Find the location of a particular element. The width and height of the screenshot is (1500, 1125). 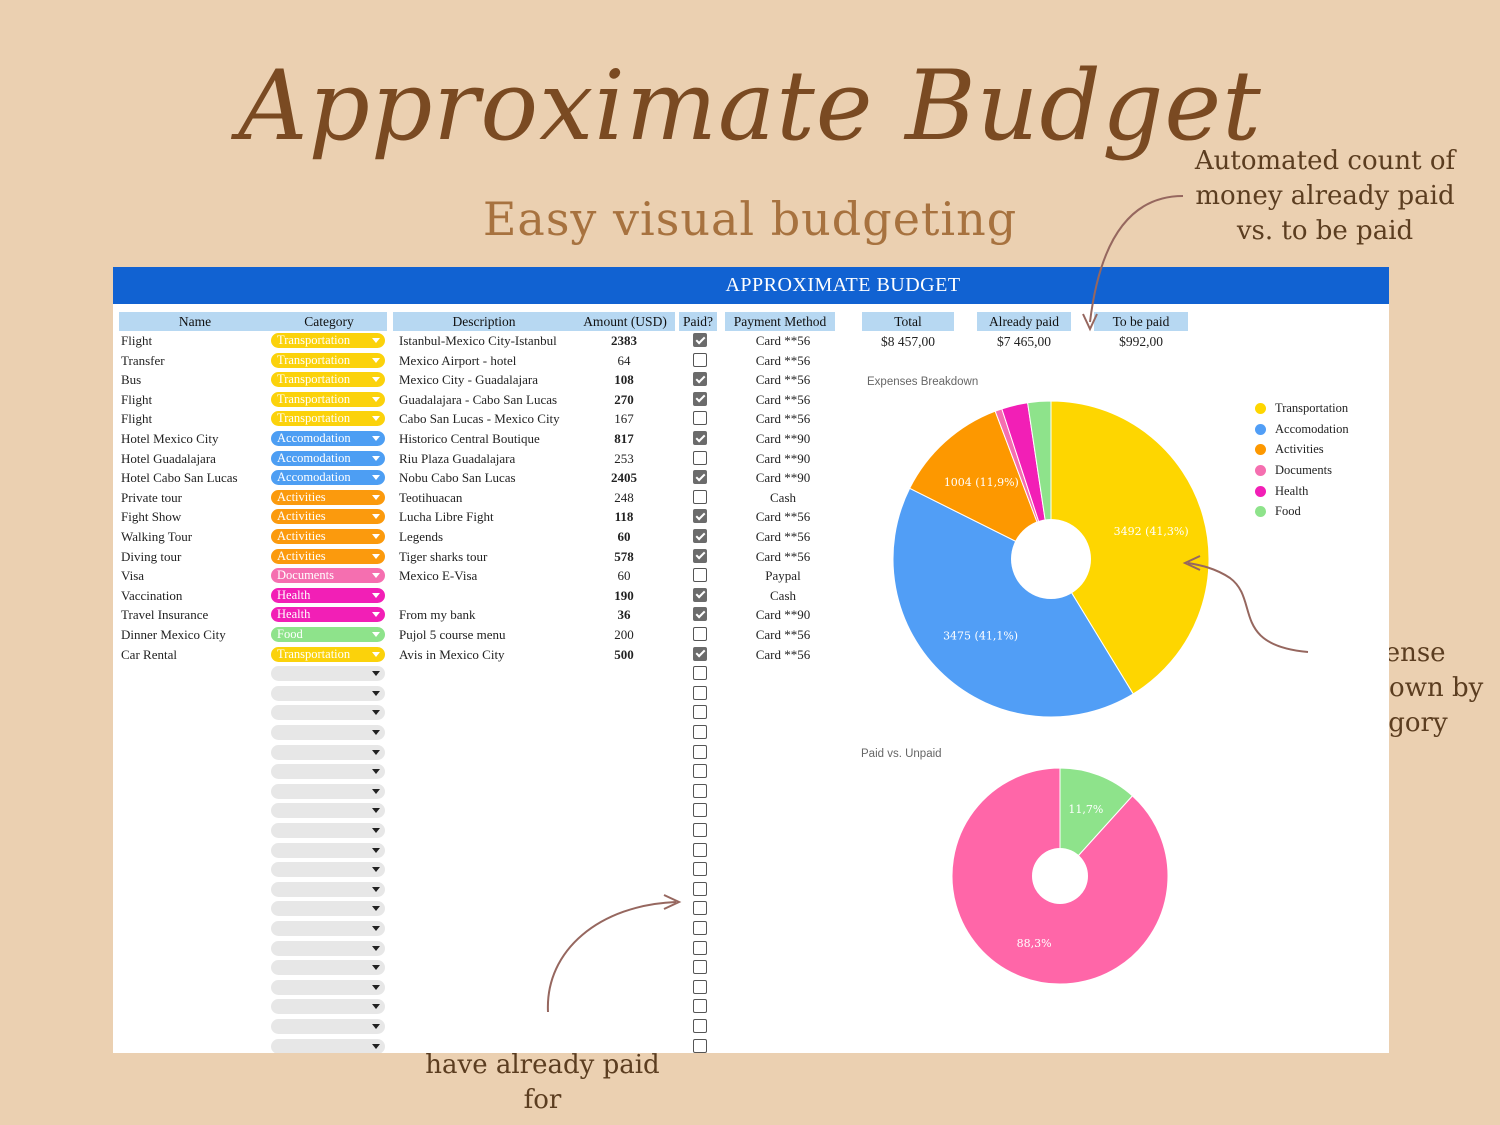

row-name: Travel Insurance is located at coordinates (165, 615).